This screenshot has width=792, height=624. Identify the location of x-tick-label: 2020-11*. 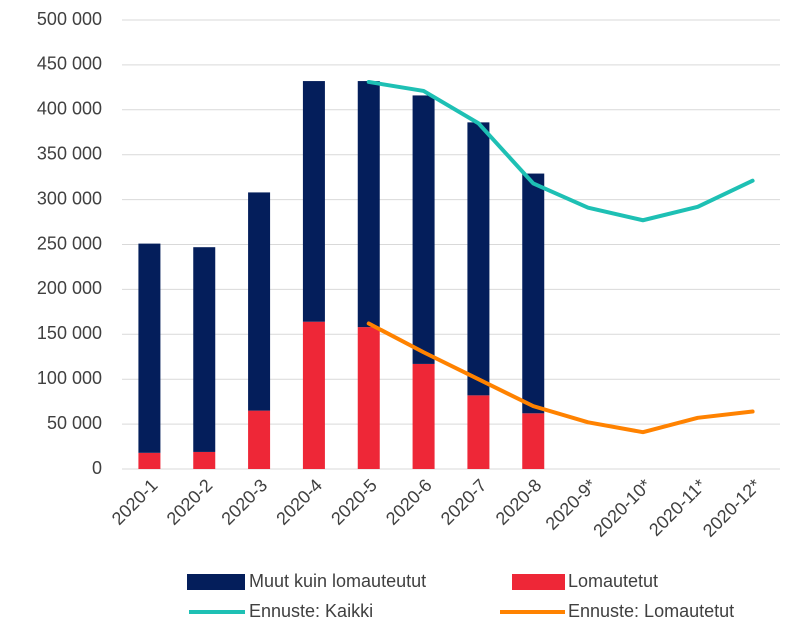
(677, 507).